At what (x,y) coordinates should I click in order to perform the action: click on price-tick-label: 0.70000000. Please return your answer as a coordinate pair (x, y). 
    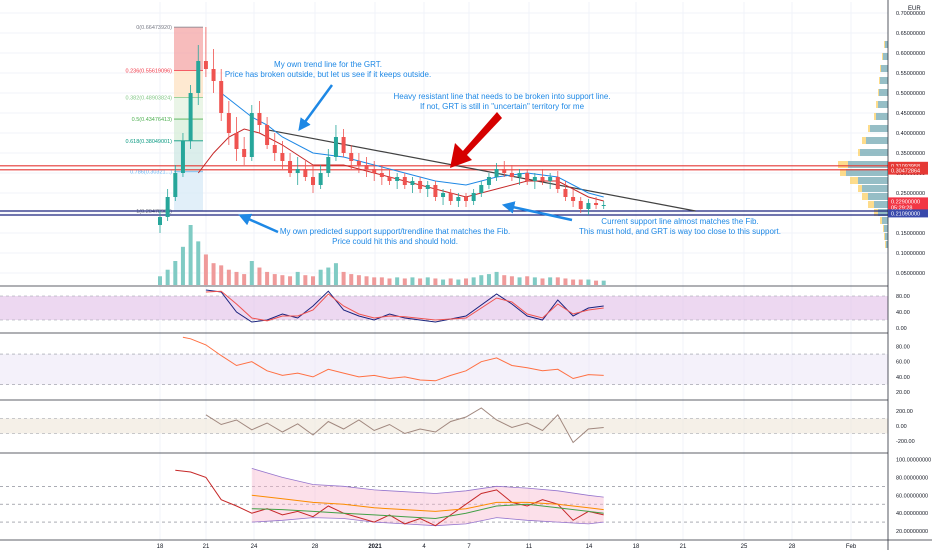
    Looking at the image, I should click on (910, 14).